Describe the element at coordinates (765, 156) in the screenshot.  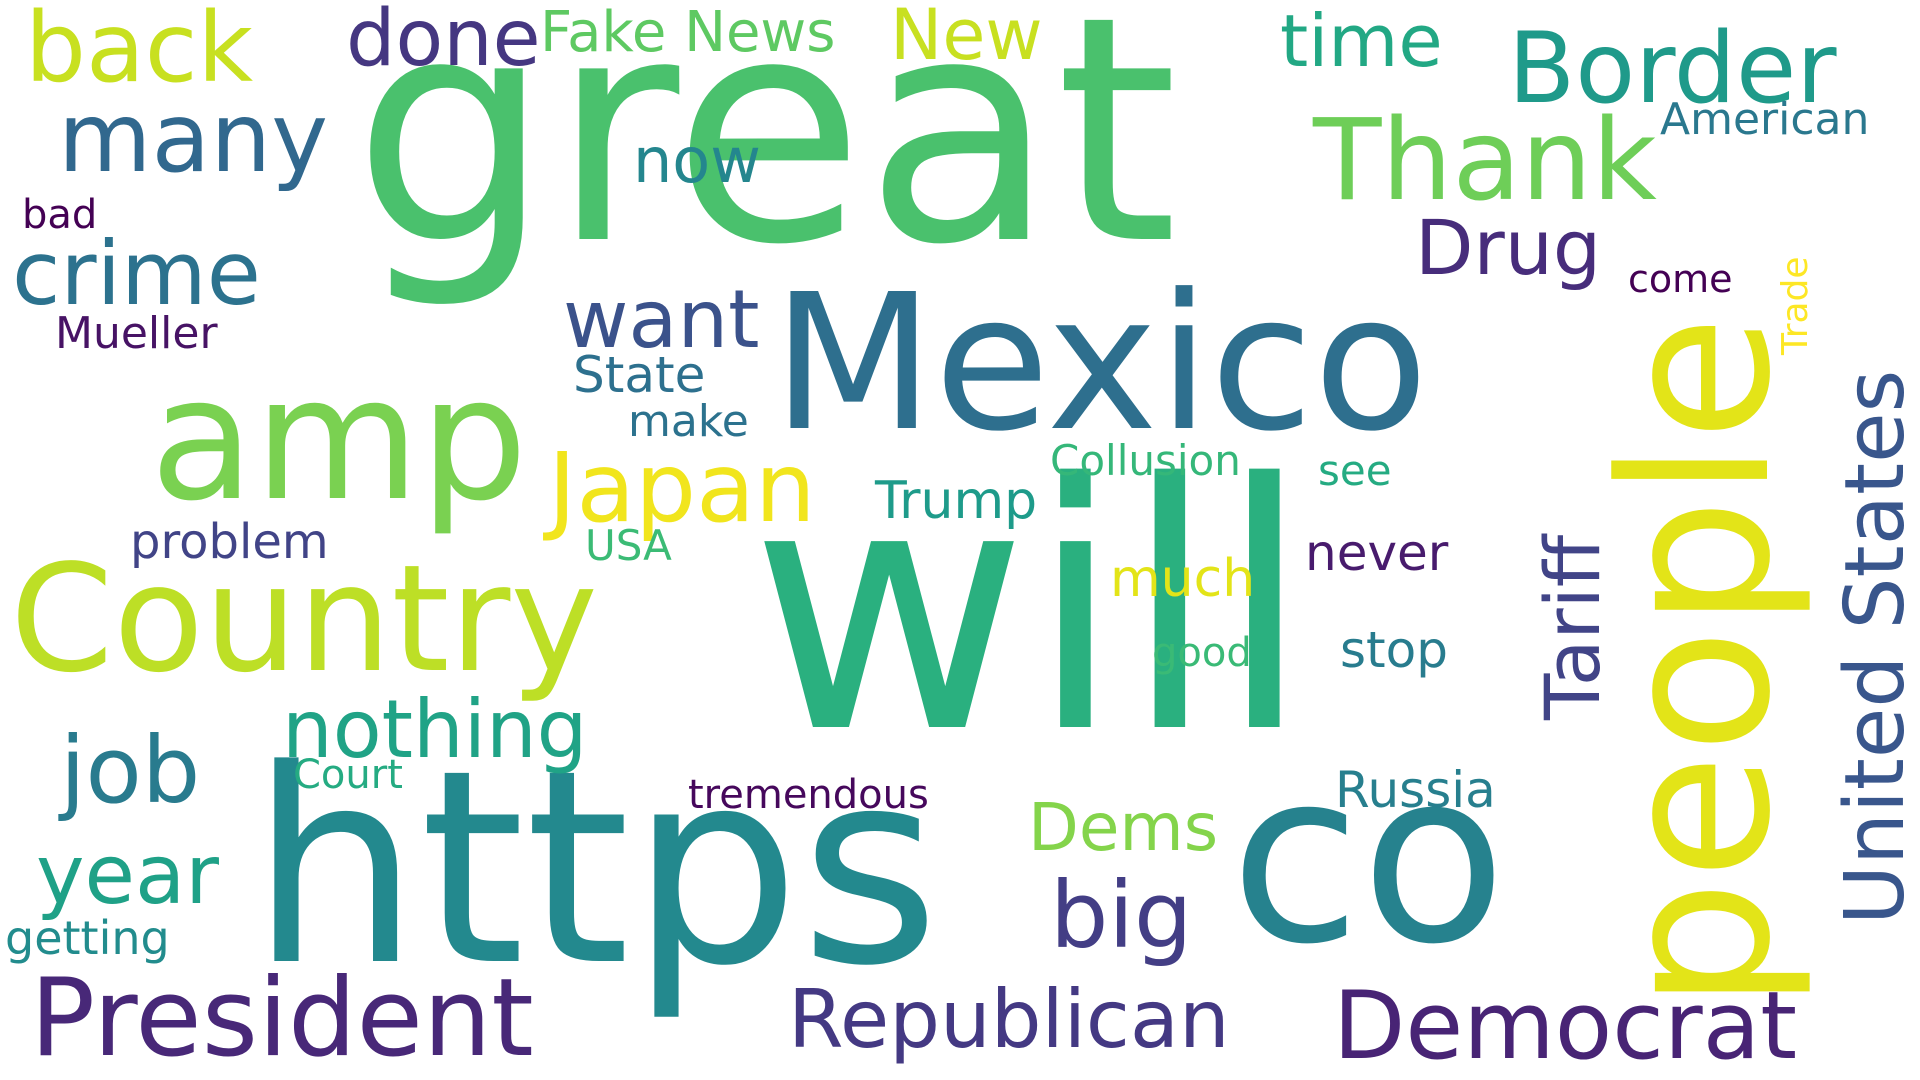
I see `word-great: great` at that location.